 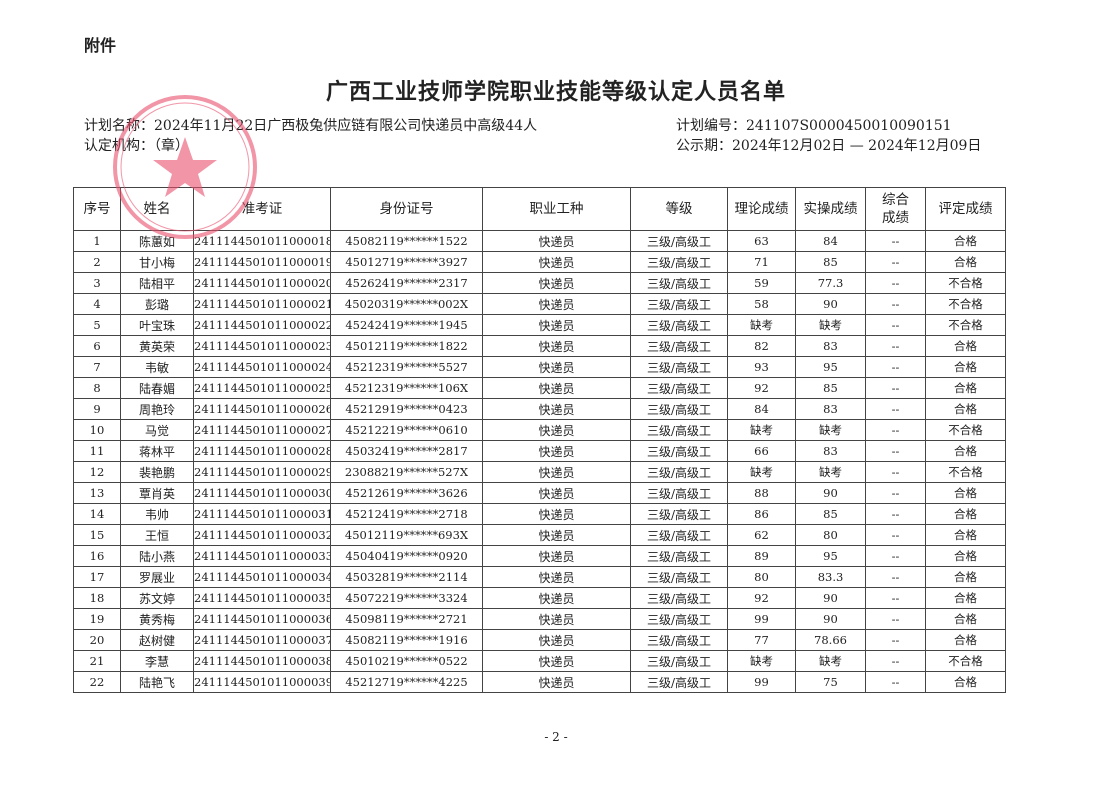 What do you see at coordinates (97, 241) in the screenshot?
I see `cell-seq: 1` at bounding box center [97, 241].